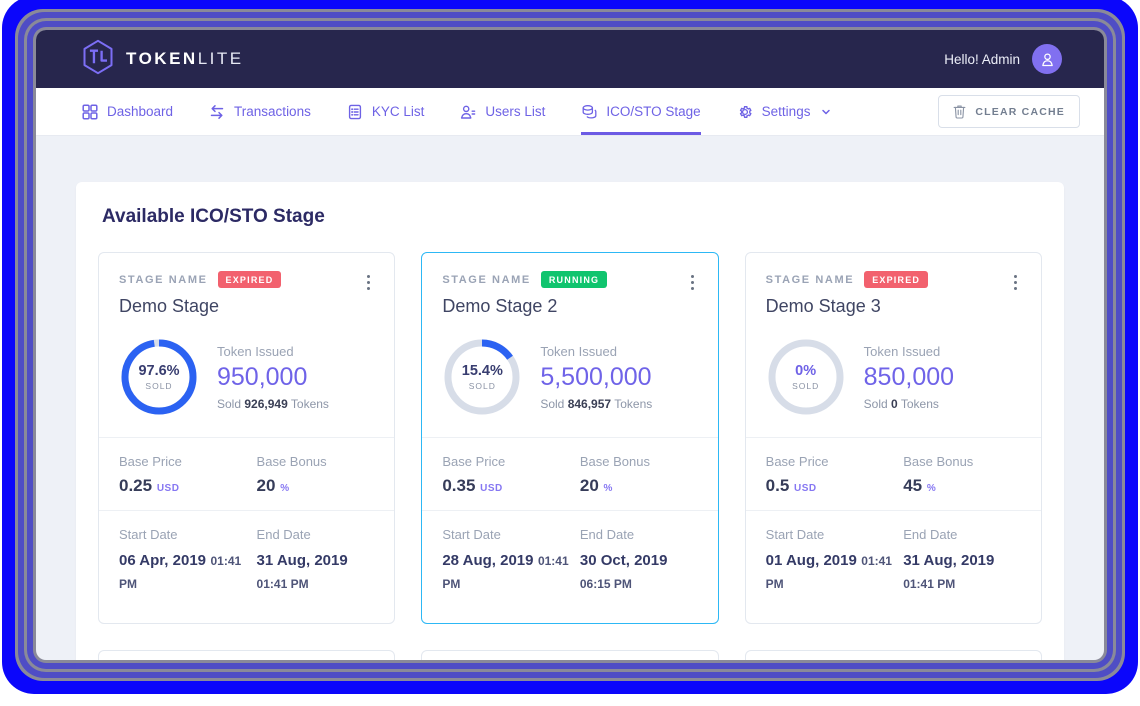 Image resolution: width=1140 pixels, height=706 pixels. Describe the element at coordinates (149, 485) in the screenshot. I see `base-price-value: 0.25 USD` at that location.